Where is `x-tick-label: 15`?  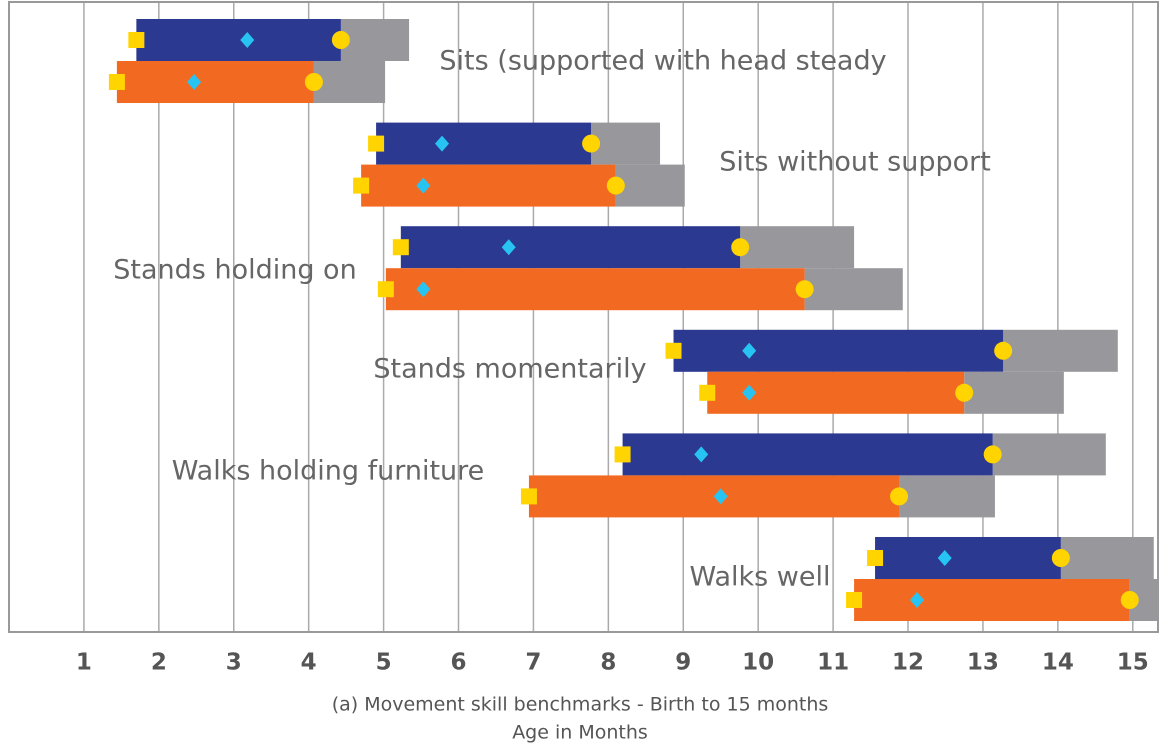 x-tick-label: 15 is located at coordinates (1133, 663).